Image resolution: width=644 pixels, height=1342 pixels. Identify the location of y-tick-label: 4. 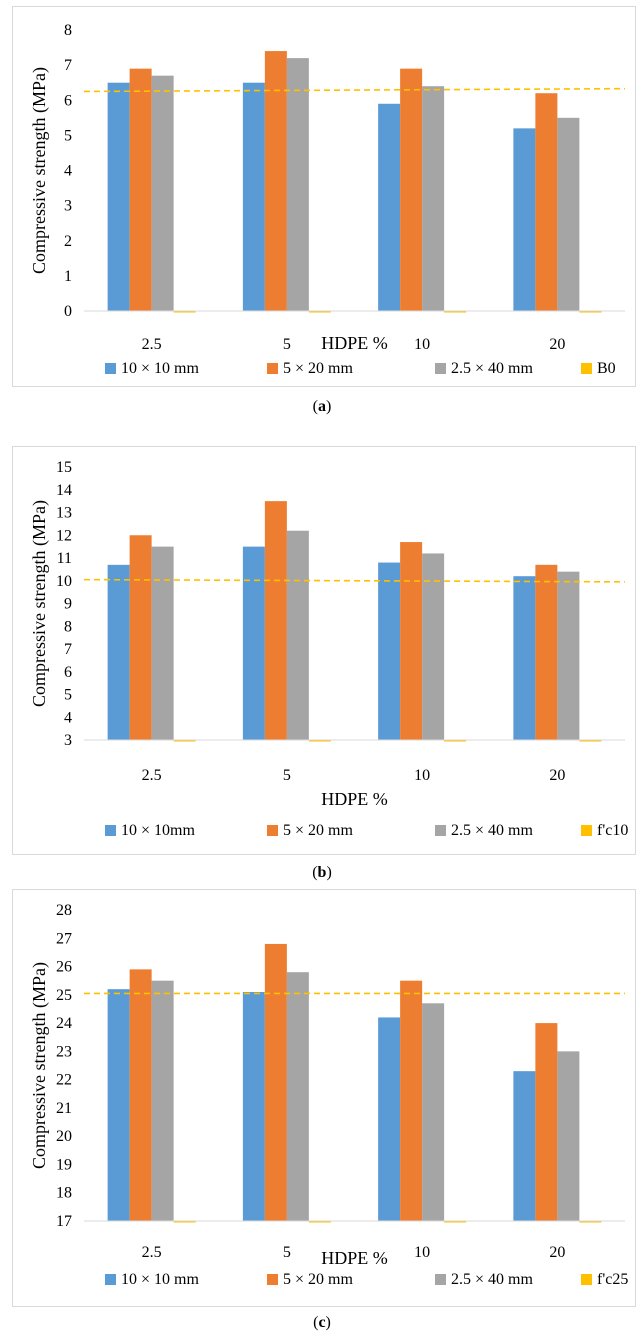
(68, 171).